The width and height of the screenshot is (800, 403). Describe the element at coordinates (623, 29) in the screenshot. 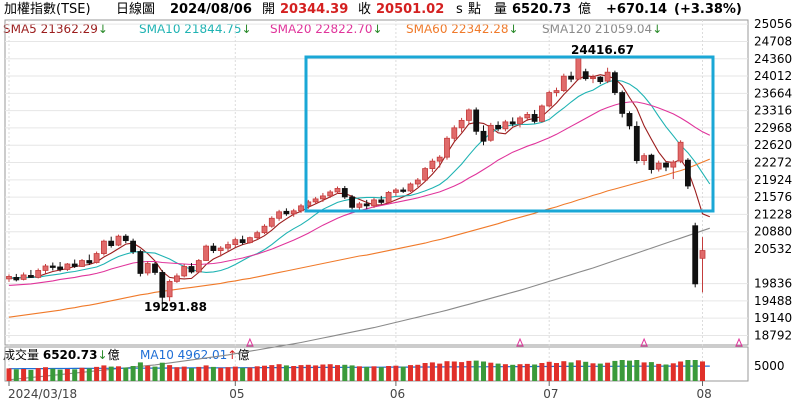

I see `sma120-value: 21059.04` at that location.